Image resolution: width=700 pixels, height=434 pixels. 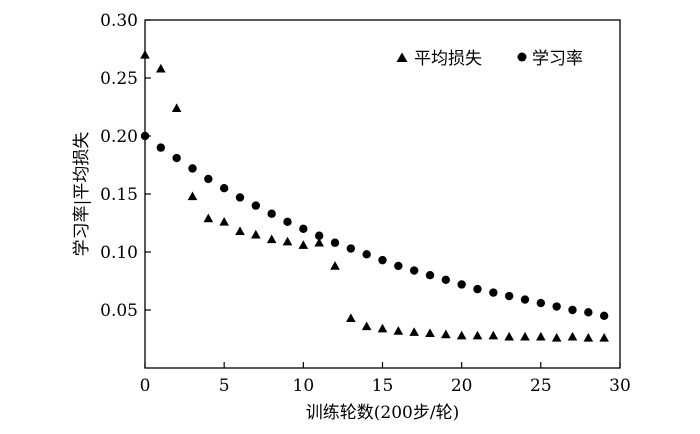 What do you see at coordinates (224, 386) in the screenshot?
I see `x-tick-label: 5` at bounding box center [224, 386].